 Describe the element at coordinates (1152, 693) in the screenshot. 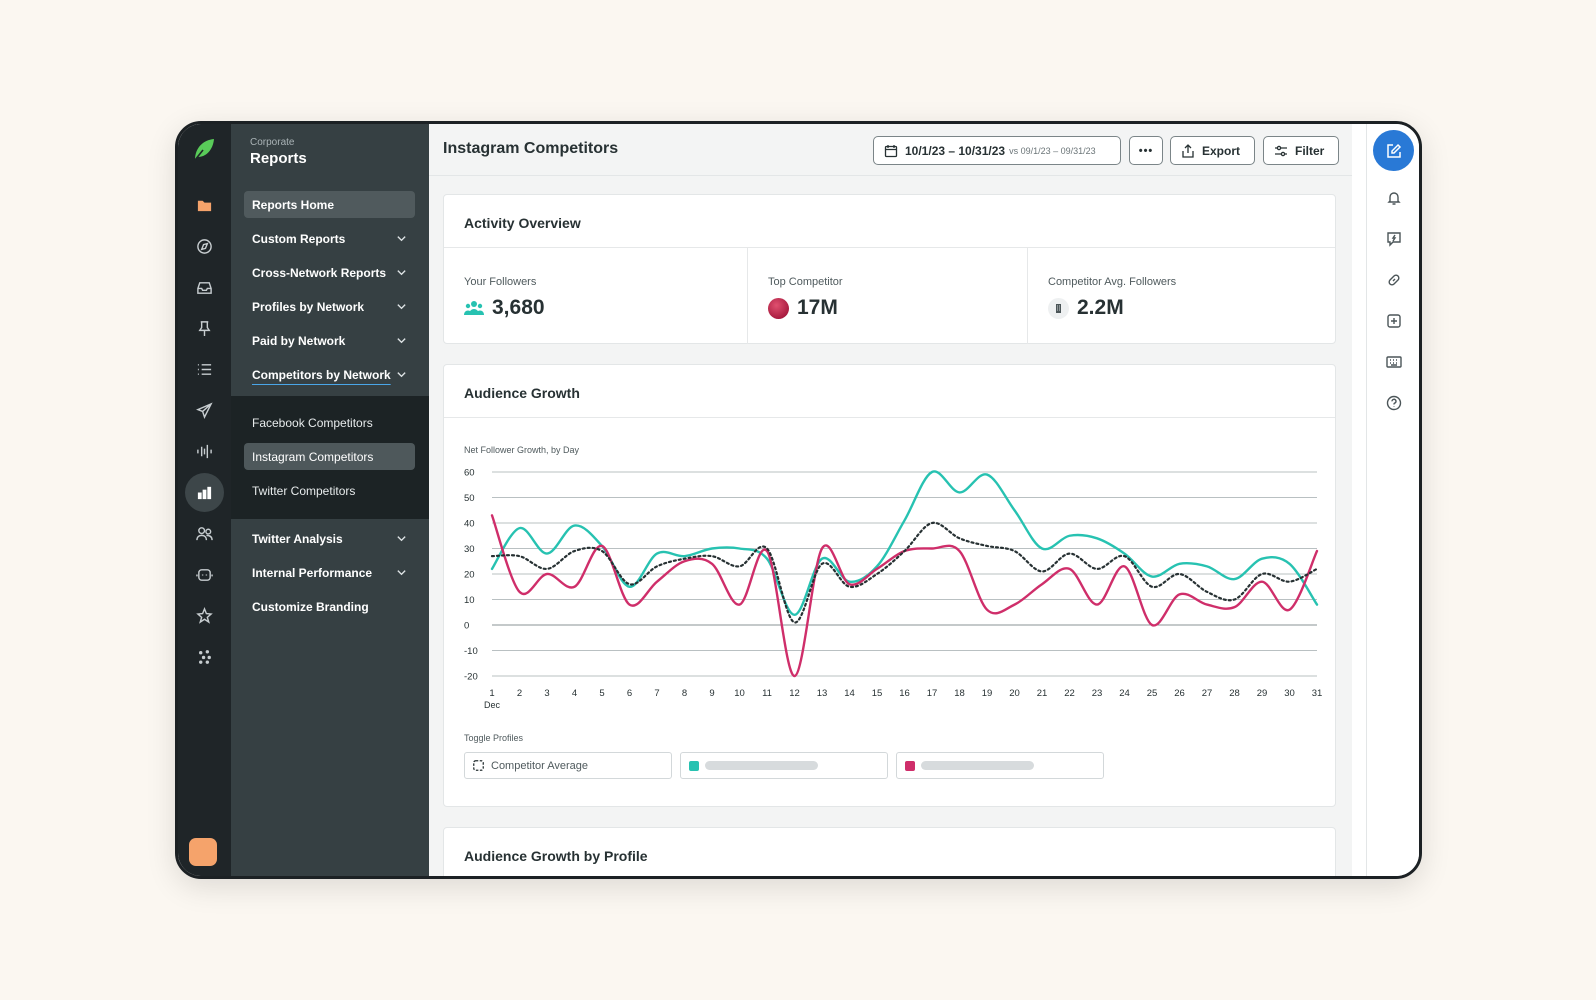

I see `x-tick-label: 25` at that location.